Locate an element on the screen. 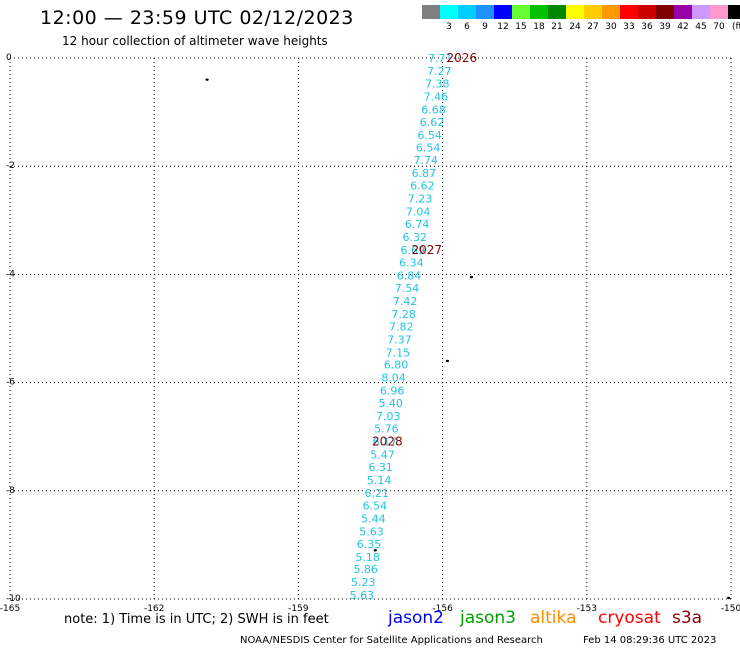 The height and width of the screenshot is (650, 740). x-tick-label: -165 is located at coordinates (10, 609).